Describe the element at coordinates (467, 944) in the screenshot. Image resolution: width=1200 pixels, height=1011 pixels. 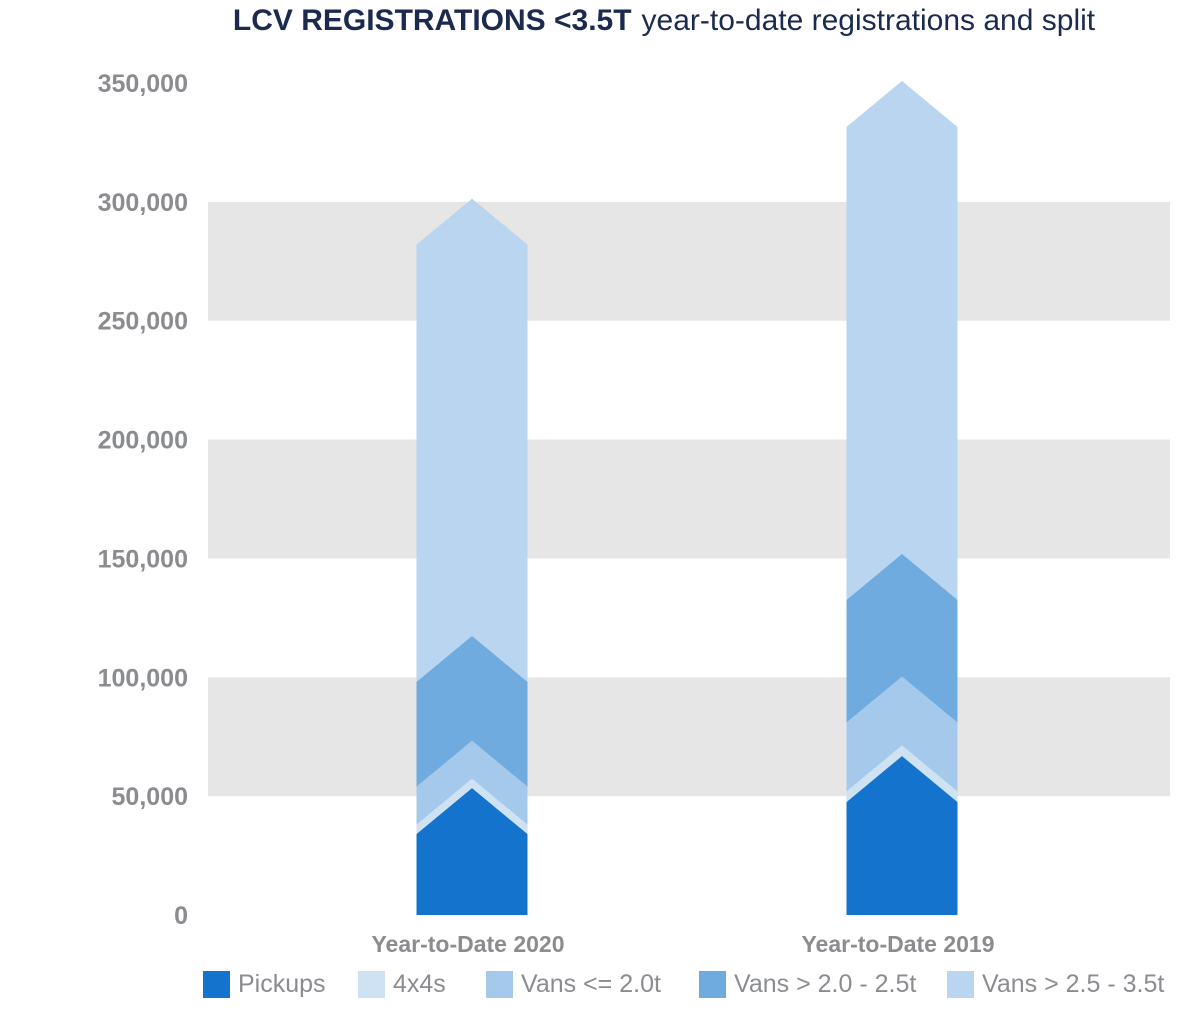
I see `x-tick-label: Year-to-Date 2020` at that location.